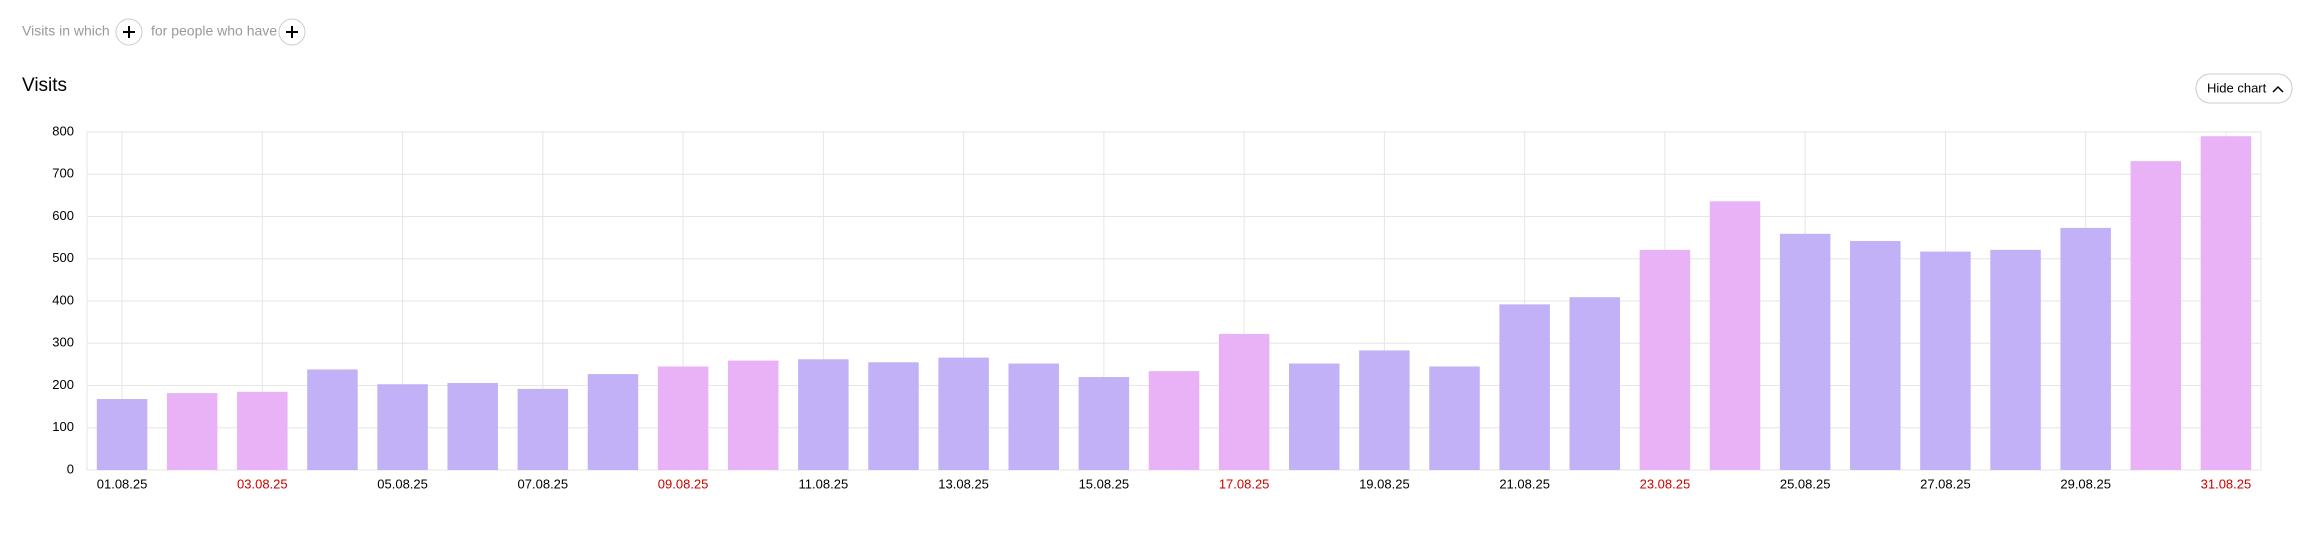 This screenshot has width=2318, height=540. I want to click on x-tick-label: 19.08.25, so click(1384, 483).